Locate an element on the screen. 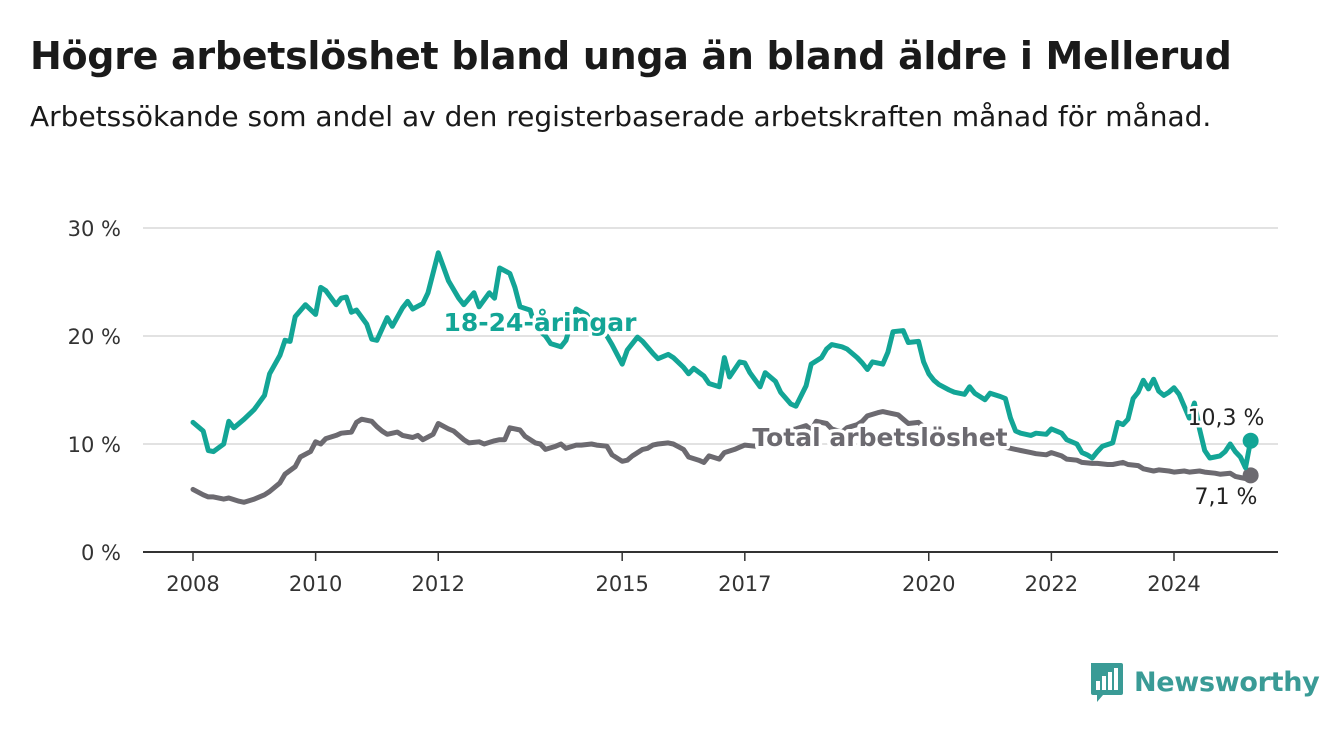 This screenshot has width=1340, height=734. x-tick-label: 2020 is located at coordinates (928, 584).